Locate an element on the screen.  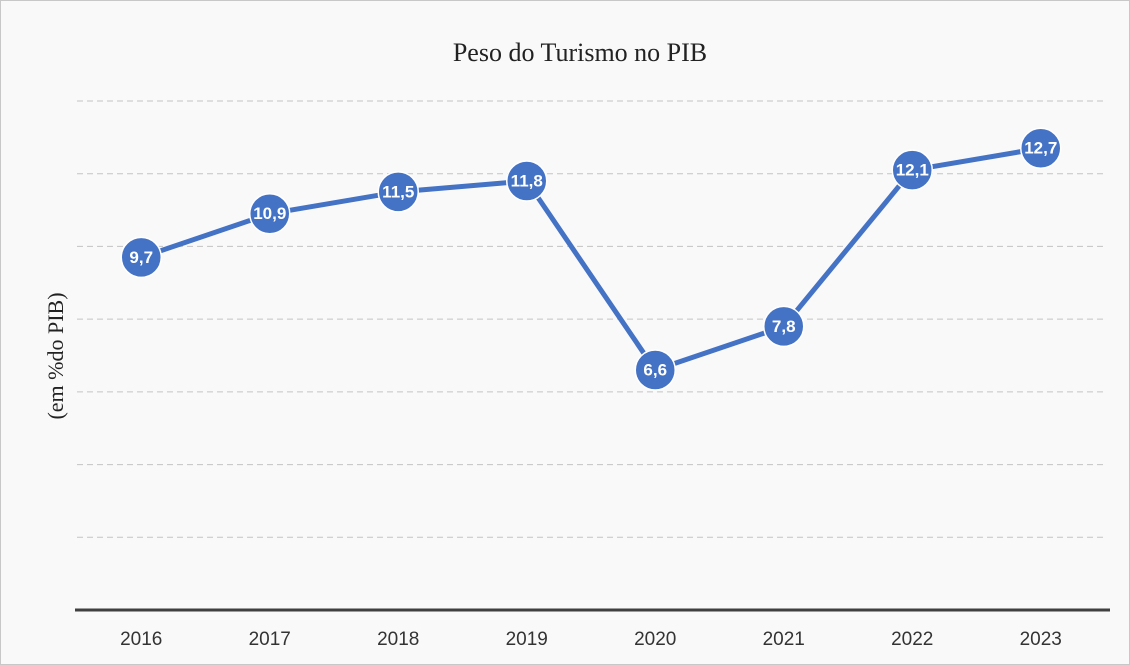
x-tick-label: 2021 is located at coordinates (784, 639).